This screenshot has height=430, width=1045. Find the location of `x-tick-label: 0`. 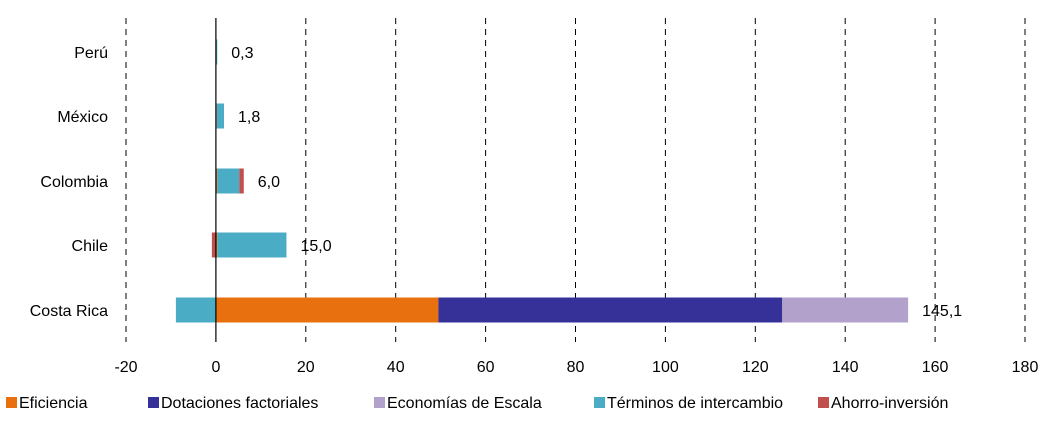

x-tick-label: 0 is located at coordinates (215, 367).